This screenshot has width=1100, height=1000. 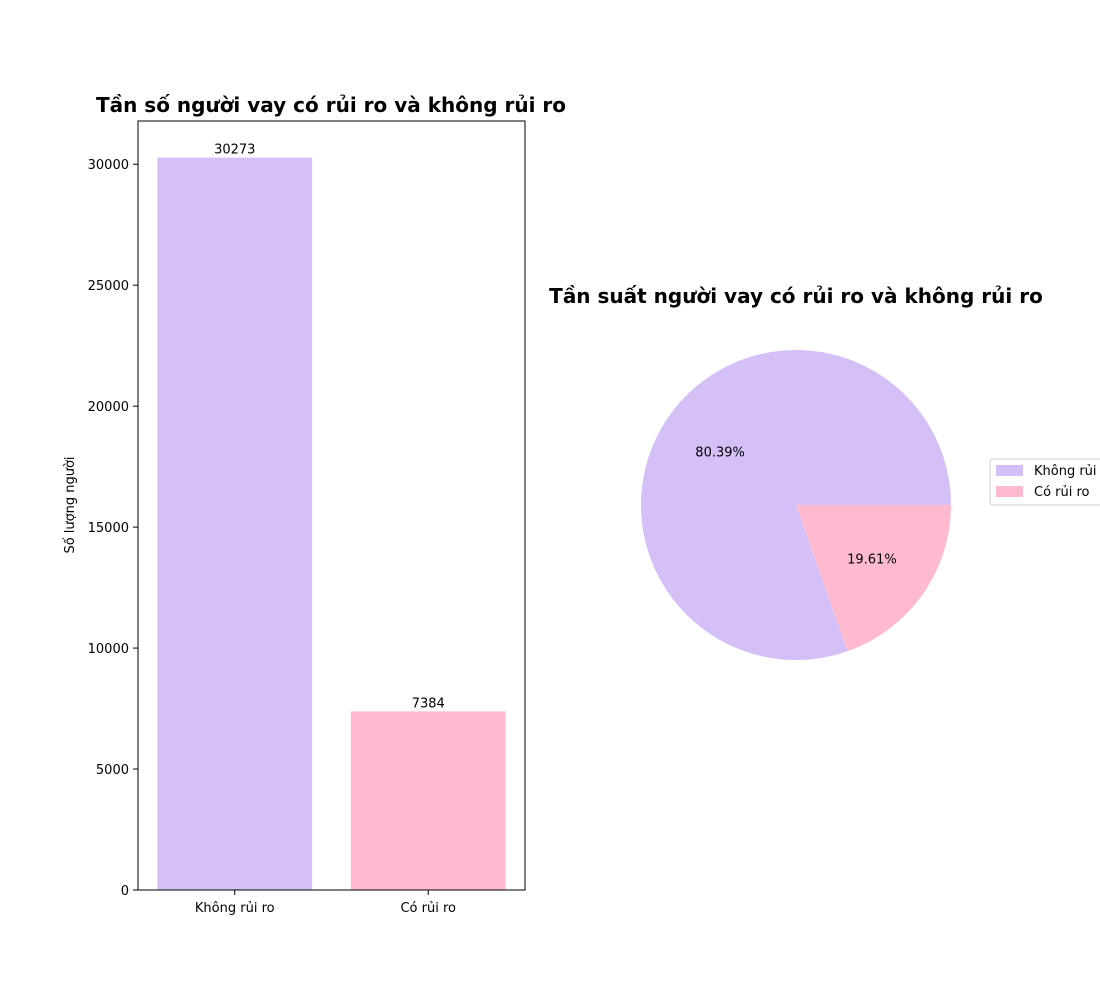 What do you see at coordinates (325, 903) in the screenshot?
I see `x-axis-ticks: Không rủi ro Có rủi ro` at bounding box center [325, 903].